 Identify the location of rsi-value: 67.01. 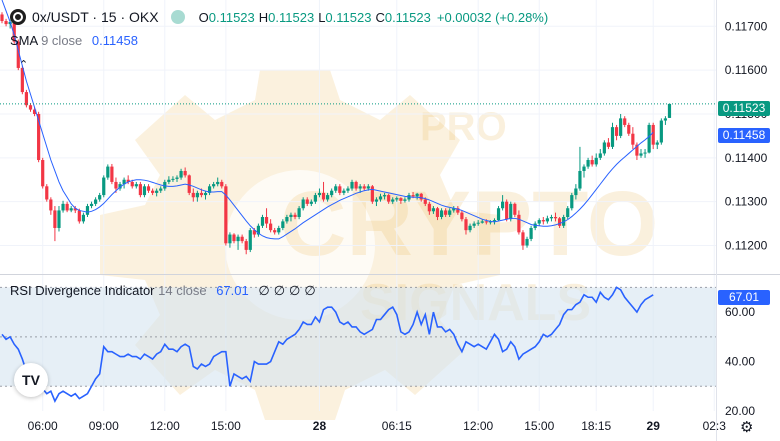
(232, 290).